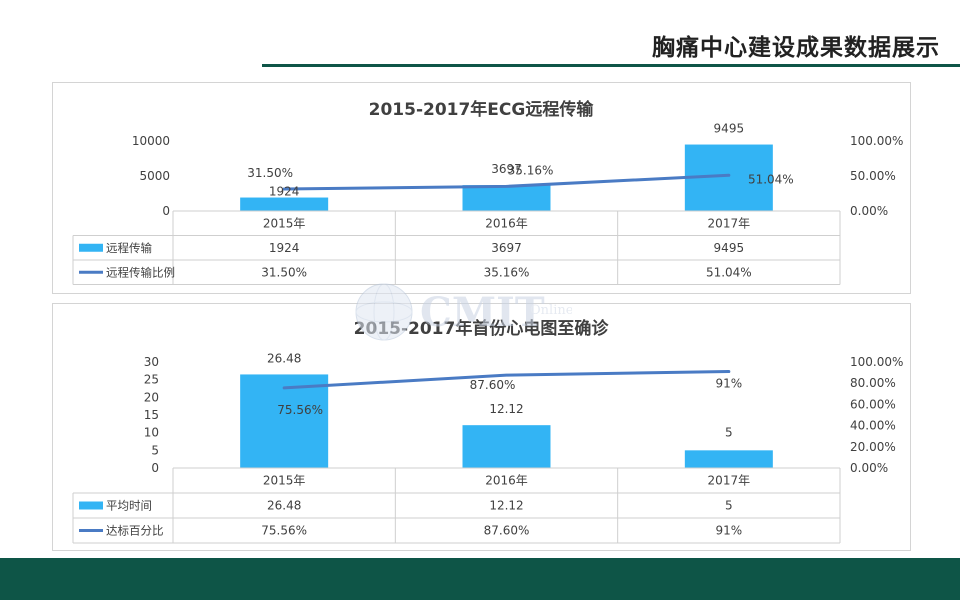 This screenshot has height=600, width=960. Describe the element at coordinates (531, 170) in the screenshot. I see `line-data-label: 35.16%` at that location.